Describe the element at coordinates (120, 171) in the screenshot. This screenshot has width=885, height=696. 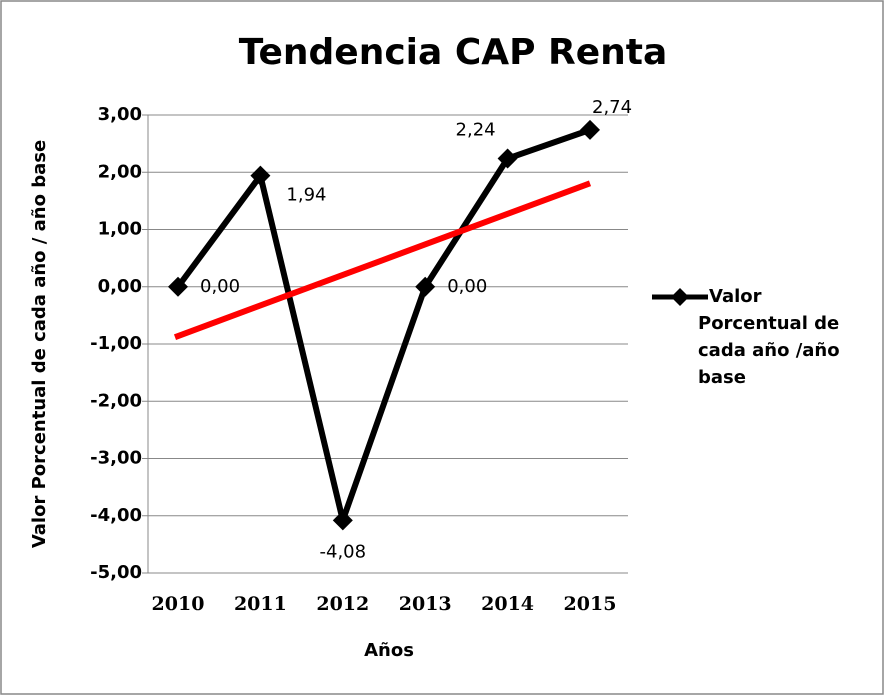
I see `y-tick-label: 2,00` at that location.